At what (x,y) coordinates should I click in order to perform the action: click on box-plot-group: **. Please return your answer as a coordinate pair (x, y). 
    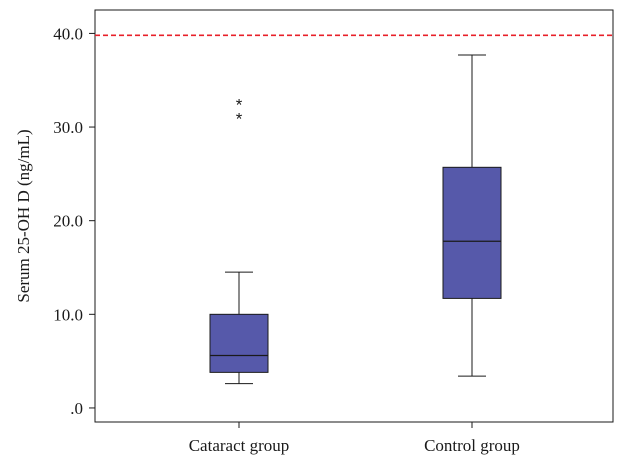
    Looking at the image, I should click on (239, 240).